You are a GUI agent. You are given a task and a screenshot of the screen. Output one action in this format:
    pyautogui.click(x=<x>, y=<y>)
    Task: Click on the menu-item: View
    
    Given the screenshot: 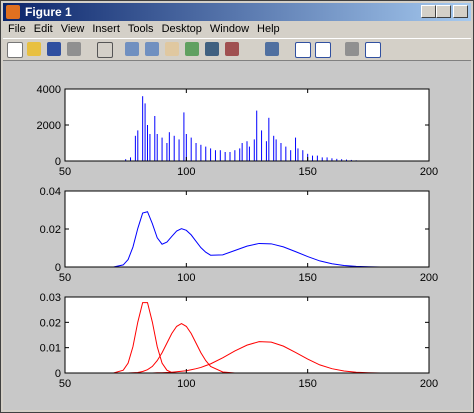 What is the action you would take?
    pyautogui.click(x=72, y=29)
    